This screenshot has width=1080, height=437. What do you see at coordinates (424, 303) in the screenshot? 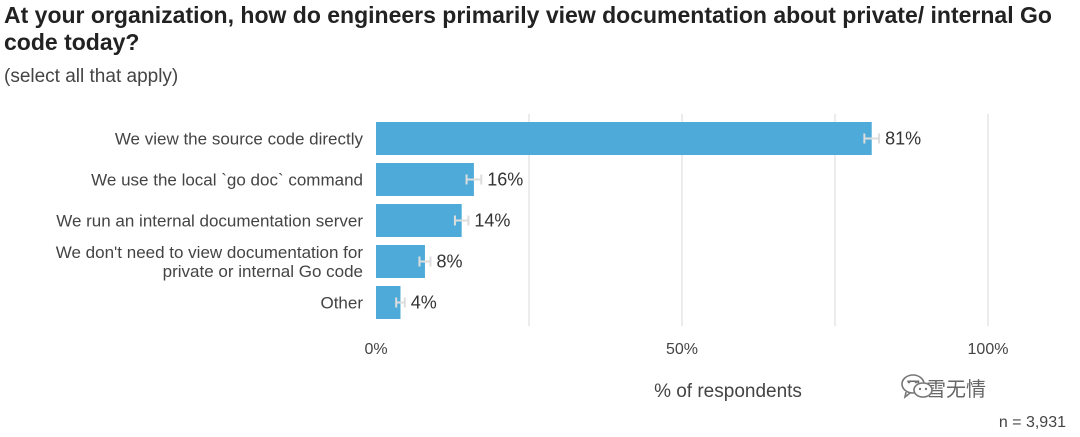
I see `data-label: 4%` at bounding box center [424, 303].